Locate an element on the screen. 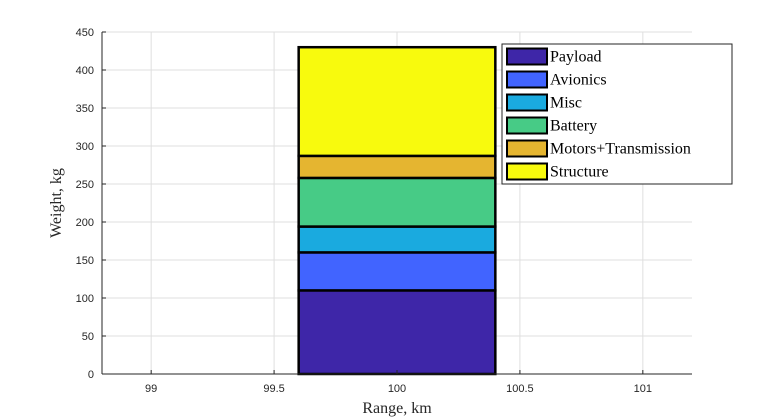 The image size is (766, 420). bar-segment-misc is located at coordinates (397, 239).